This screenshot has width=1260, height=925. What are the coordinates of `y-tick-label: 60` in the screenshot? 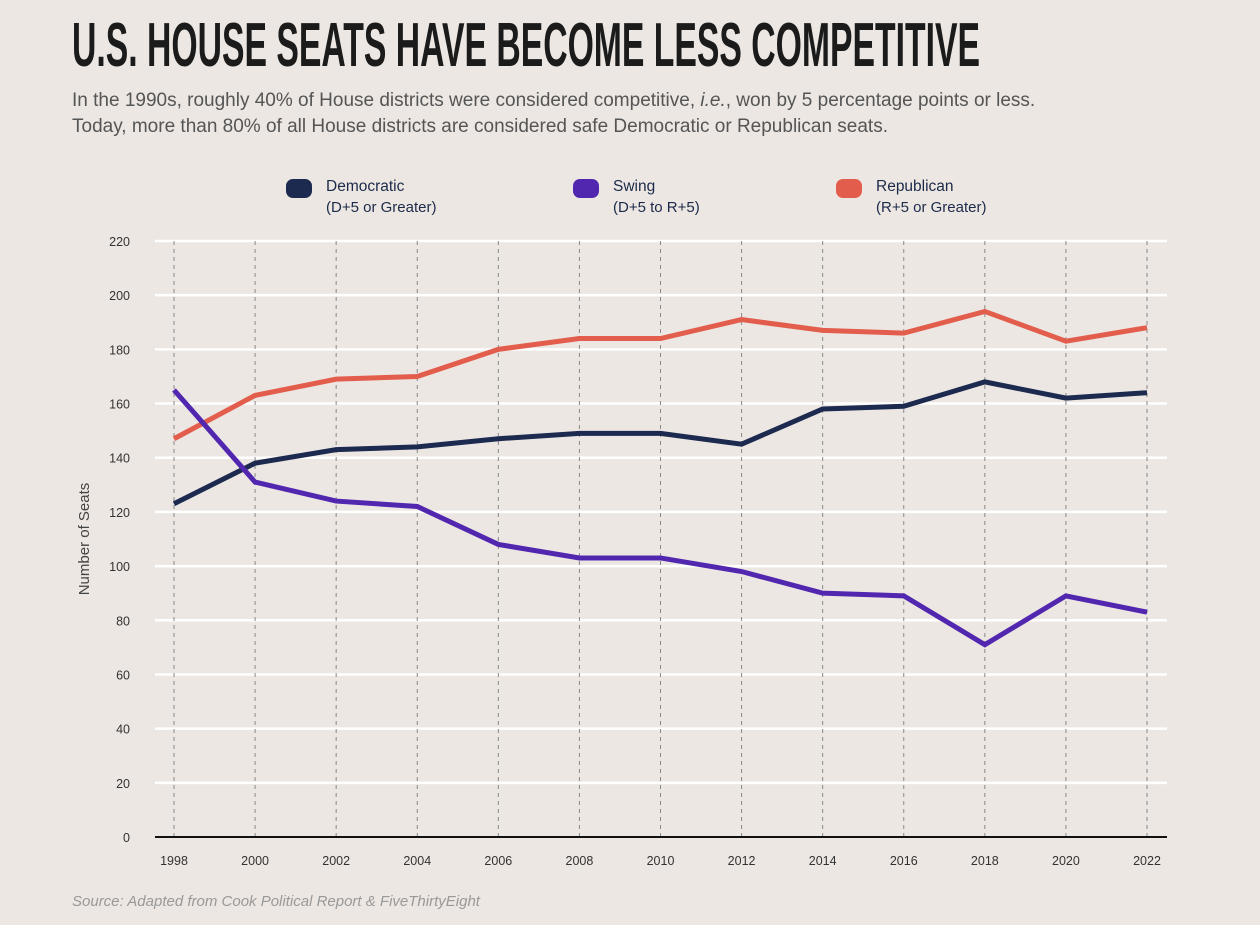 It's located at (123, 675).